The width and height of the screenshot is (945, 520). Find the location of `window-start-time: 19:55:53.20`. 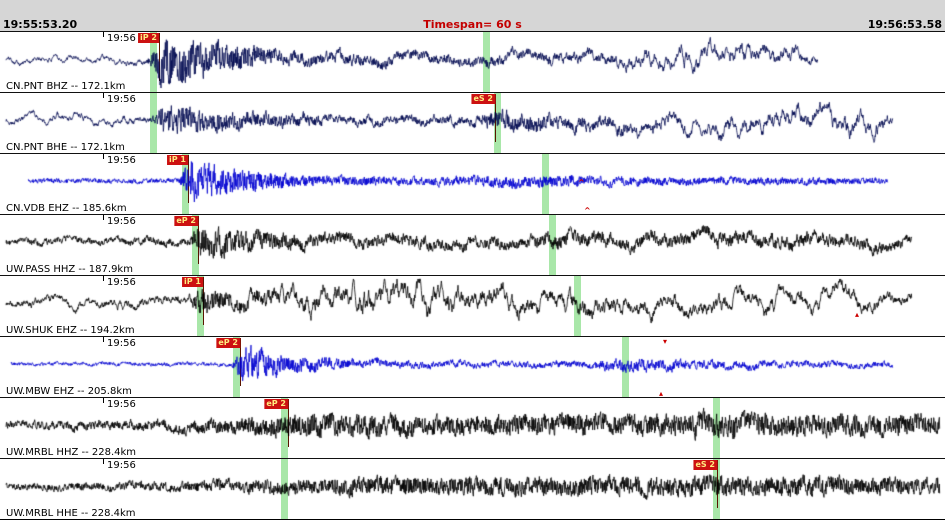

window-start-time: 19:55:53.20 is located at coordinates (40, 24).